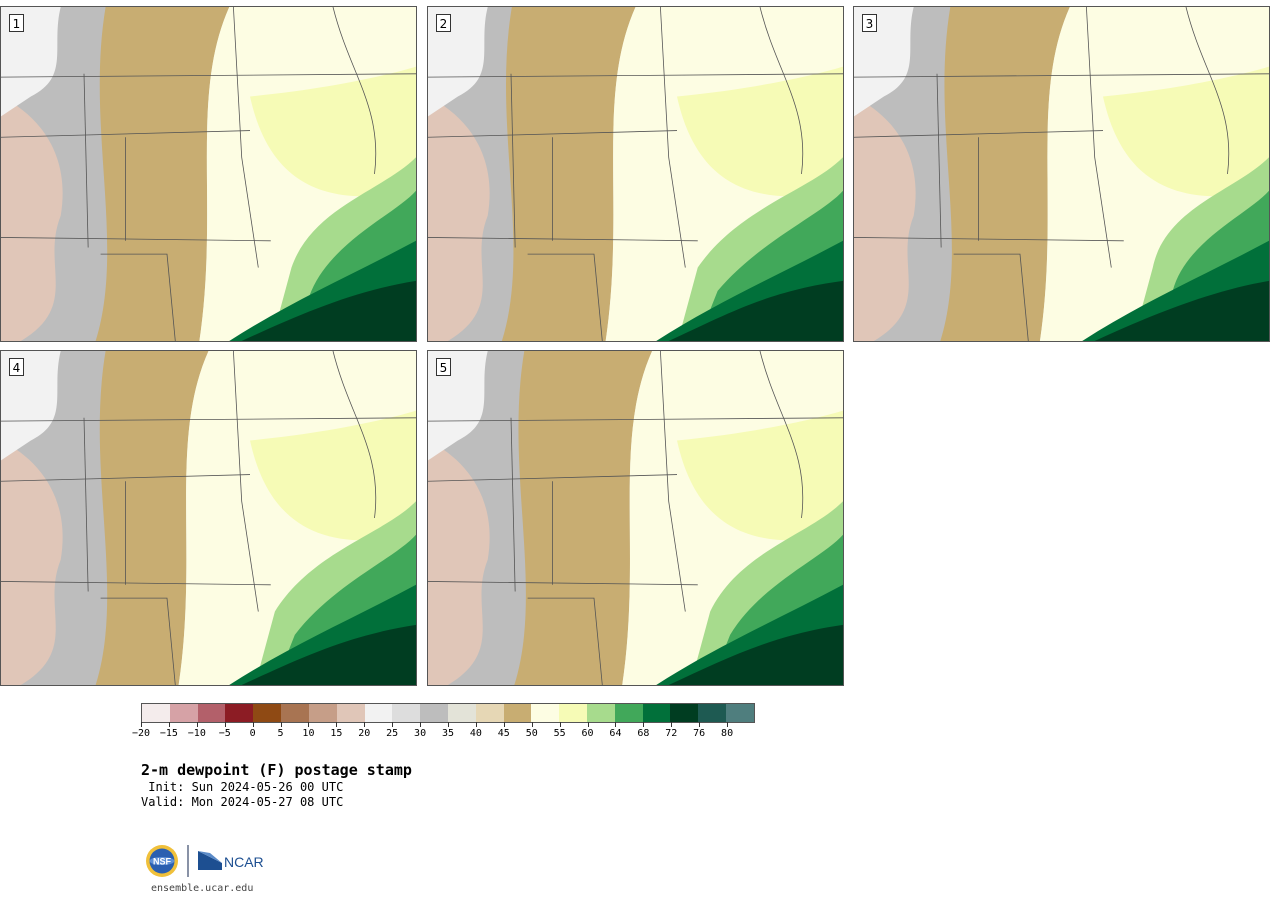 The image size is (1280, 901). I want to click on colorbar-tick-label: 50, so click(531, 733).